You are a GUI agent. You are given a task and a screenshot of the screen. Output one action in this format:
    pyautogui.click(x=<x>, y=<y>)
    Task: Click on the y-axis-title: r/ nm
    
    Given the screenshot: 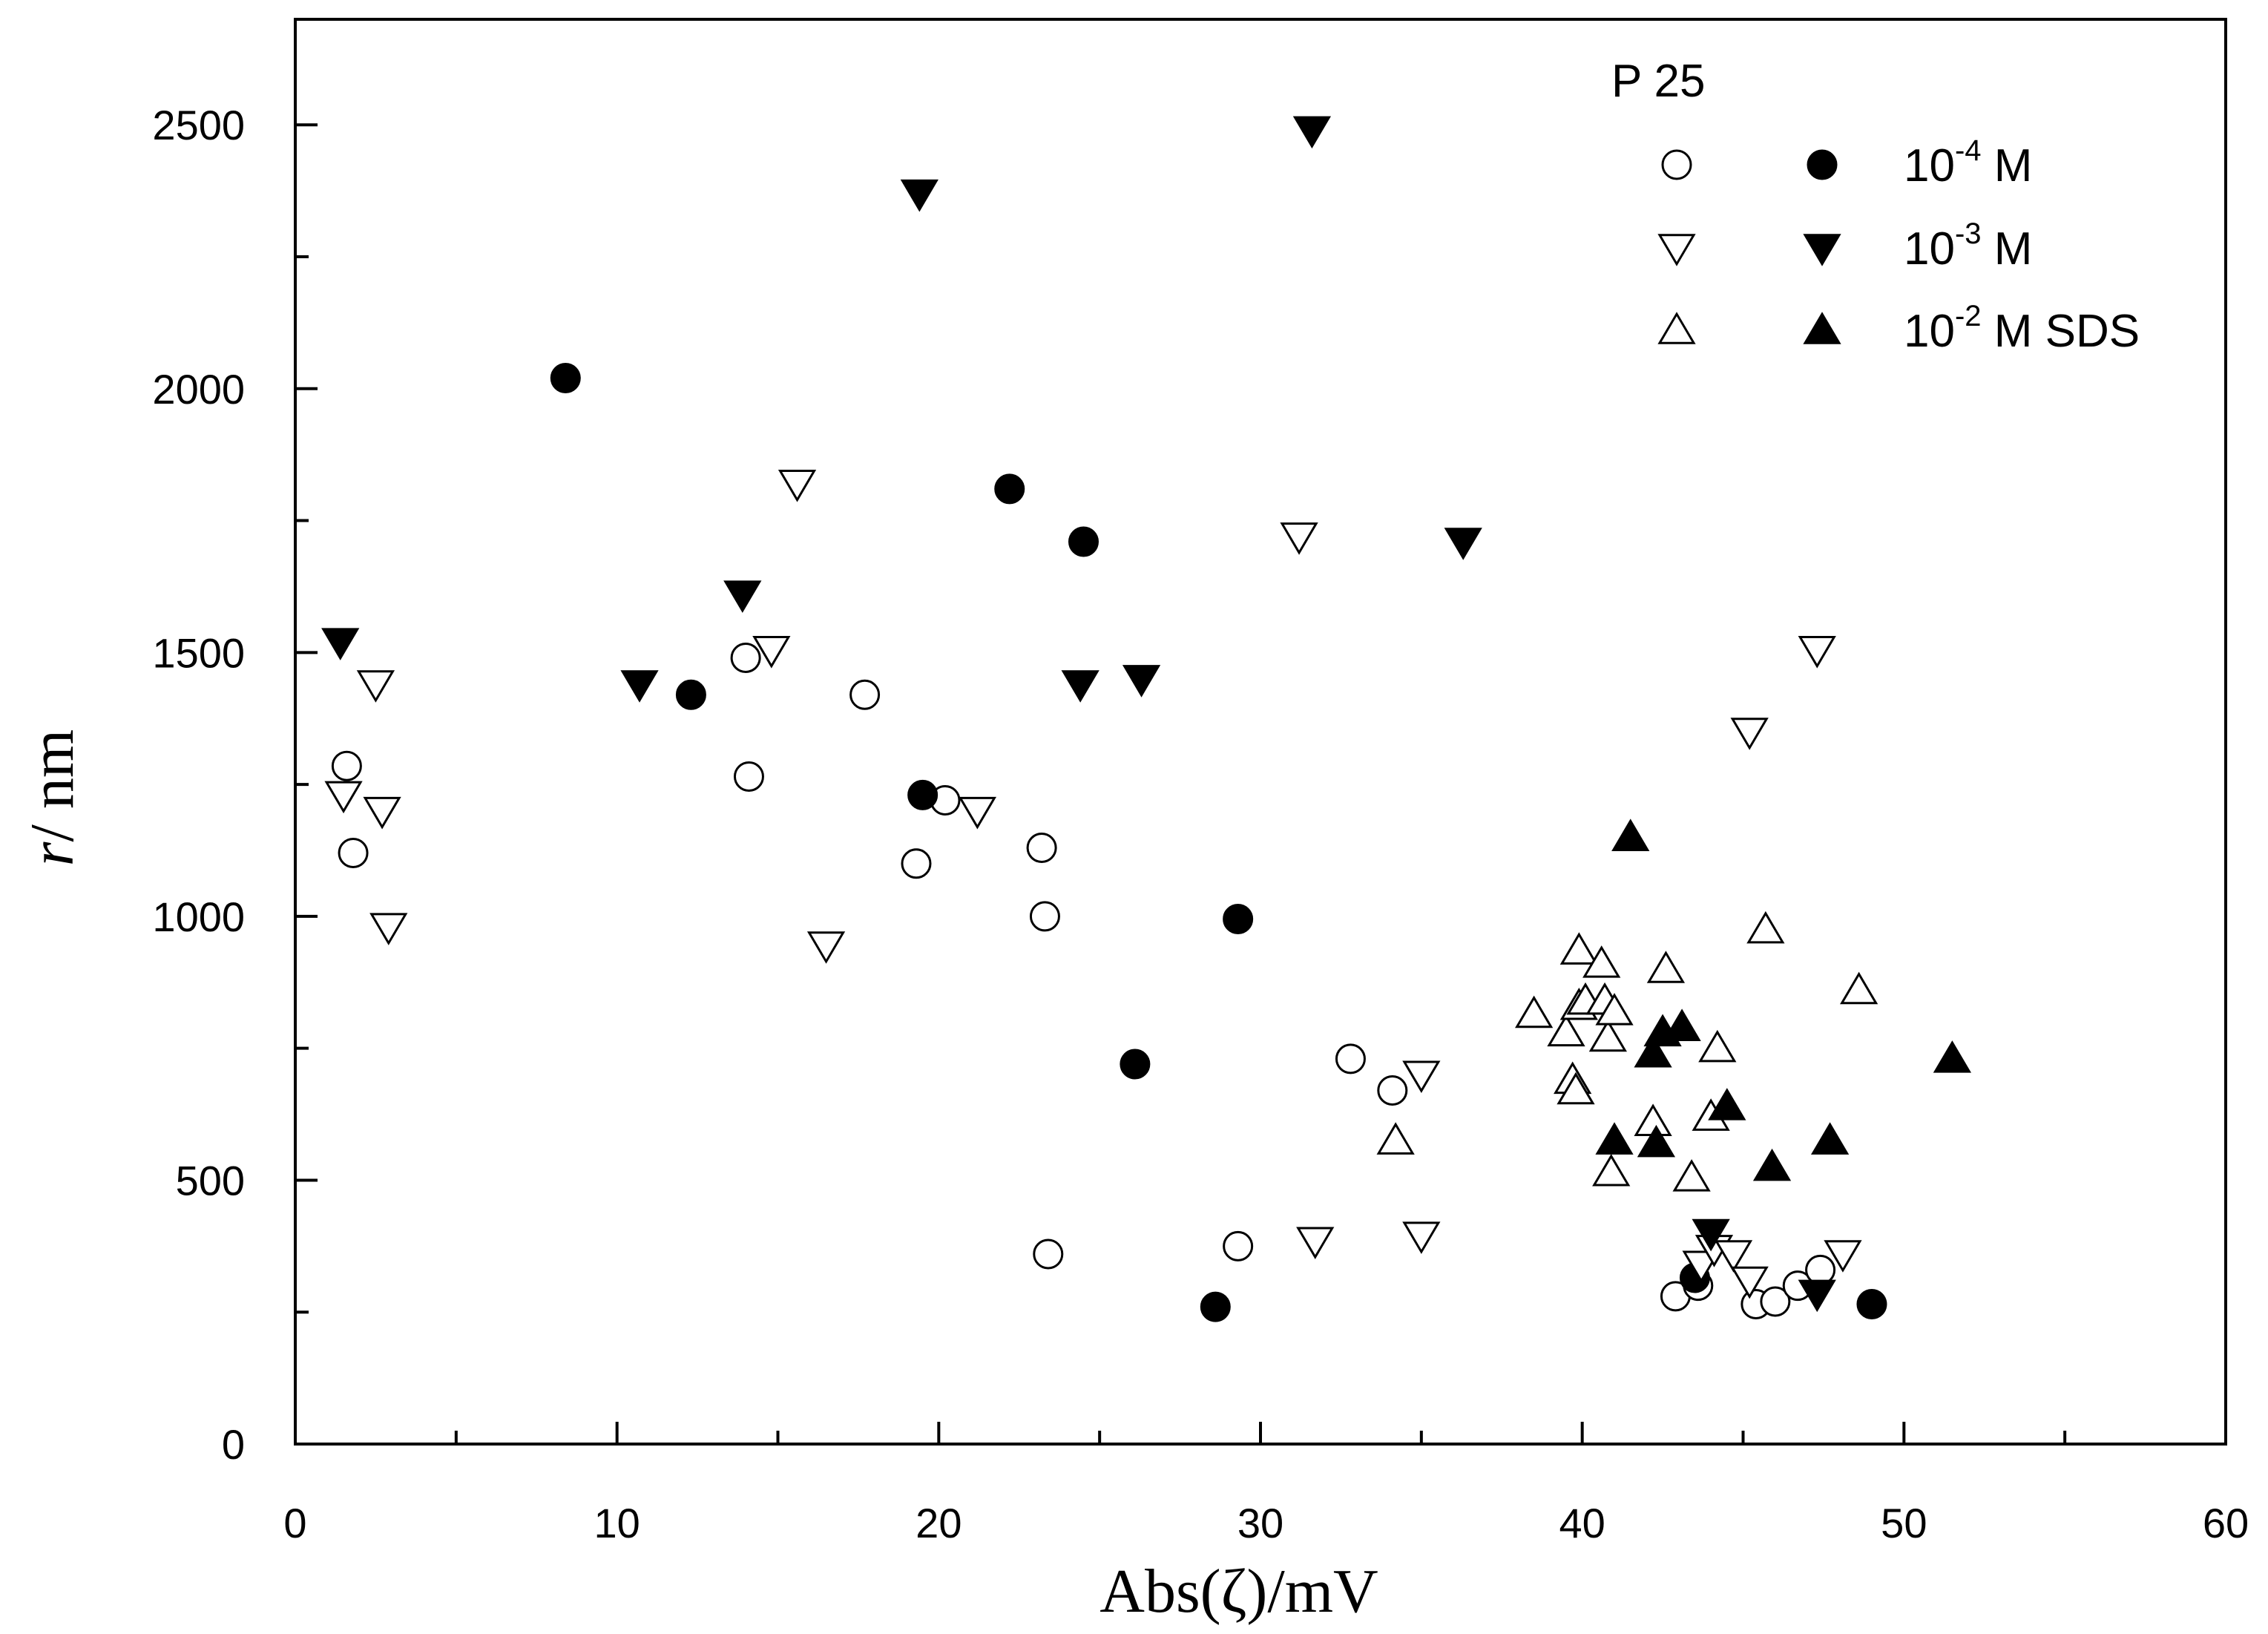 What is the action you would take?
    pyautogui.click(x=52, y=797)
    